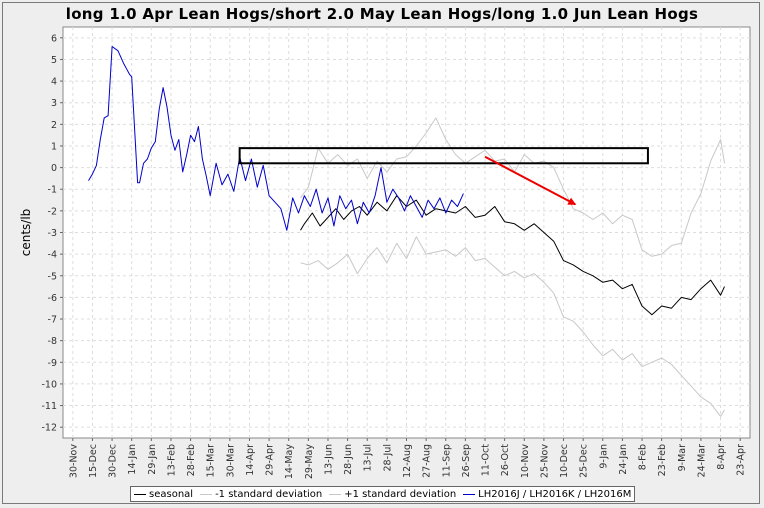 This screenshot has height=508, width=764. Describe the element at coordinates (348, 459) in the screenshot. I see `x-tick-label: 28-Jun` at that location.